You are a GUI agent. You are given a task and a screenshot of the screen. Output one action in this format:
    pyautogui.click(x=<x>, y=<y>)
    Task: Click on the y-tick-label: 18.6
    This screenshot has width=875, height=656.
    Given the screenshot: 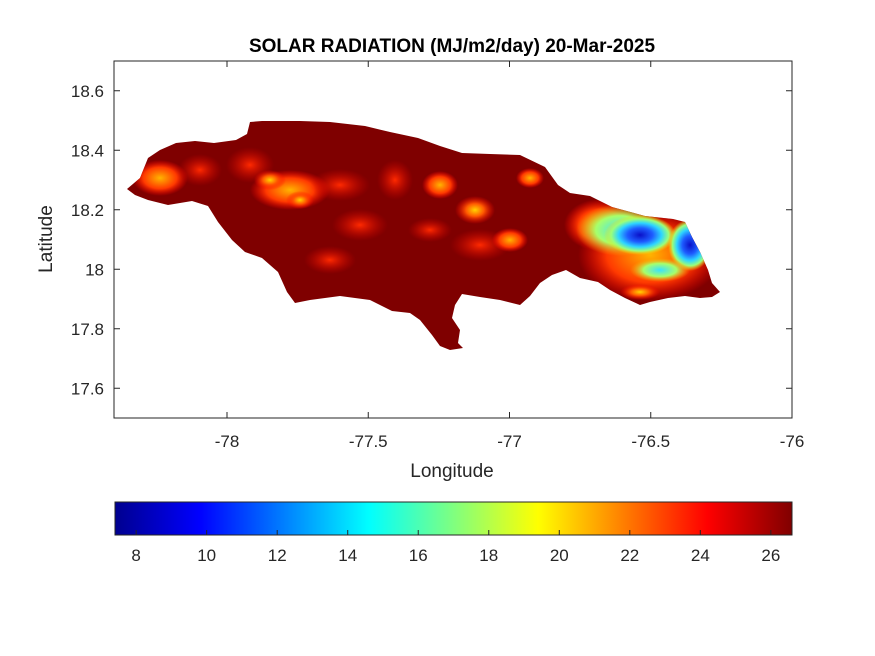 What is the action you would take?
    pyautogui.click(x=87, y=91)
    